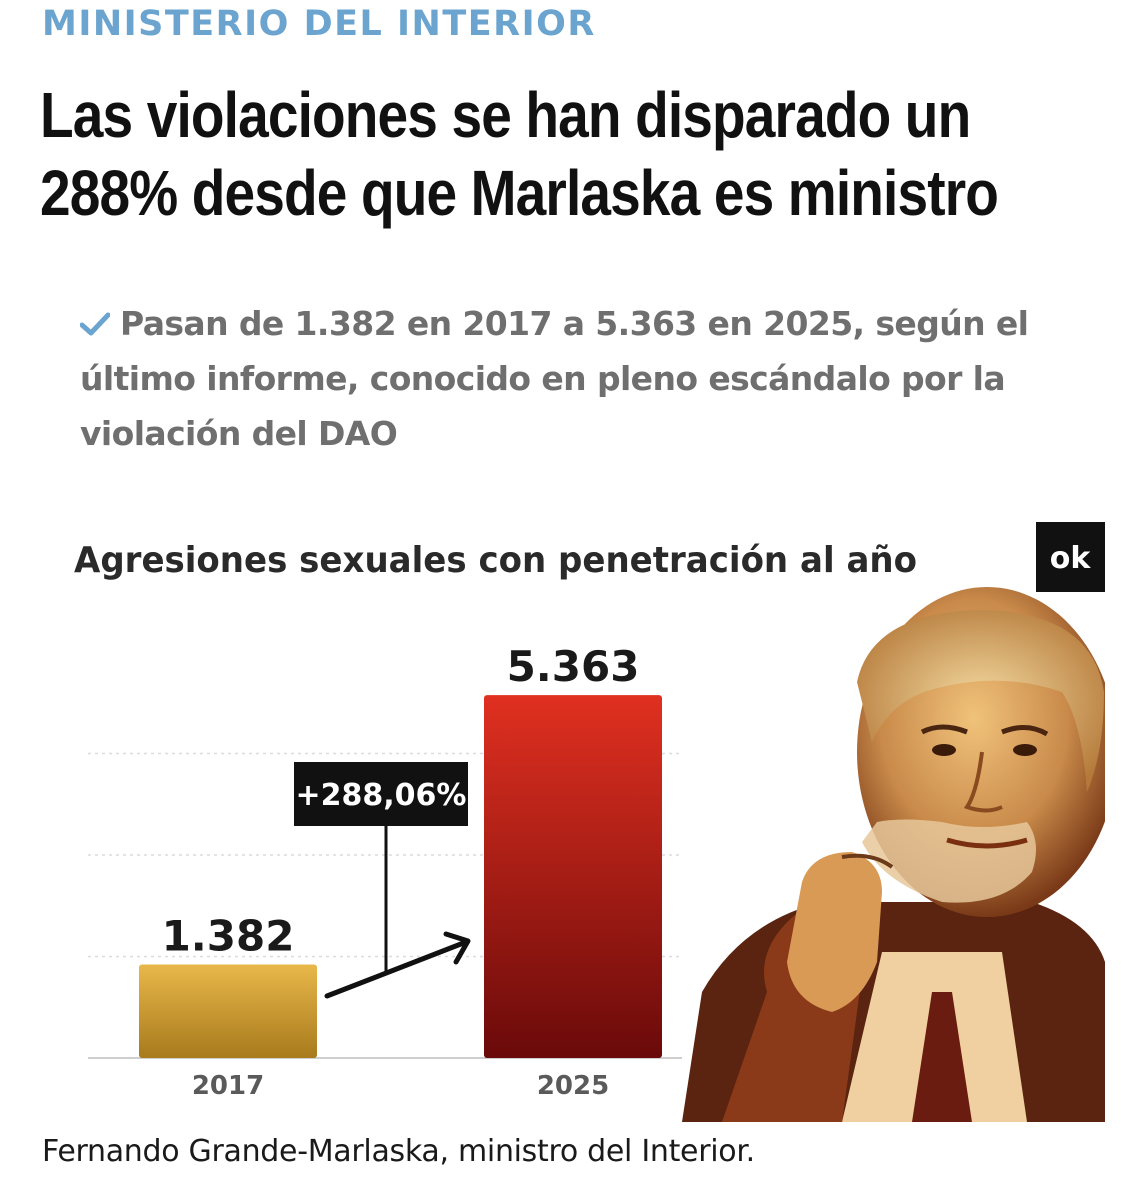 The image size is (1145, 1200). I want to click on growth-badge-text: +288,06%, so click(381, 795).